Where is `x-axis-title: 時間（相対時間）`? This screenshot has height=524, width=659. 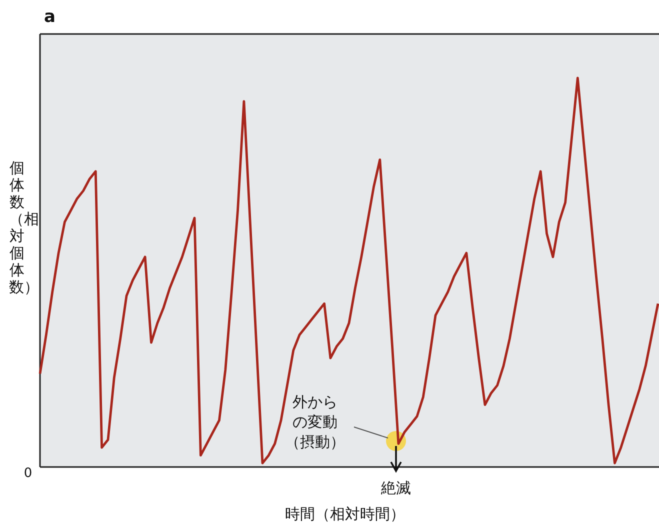
x-axis-title: 時間（相対時間） is located at coordinates (345, 514).